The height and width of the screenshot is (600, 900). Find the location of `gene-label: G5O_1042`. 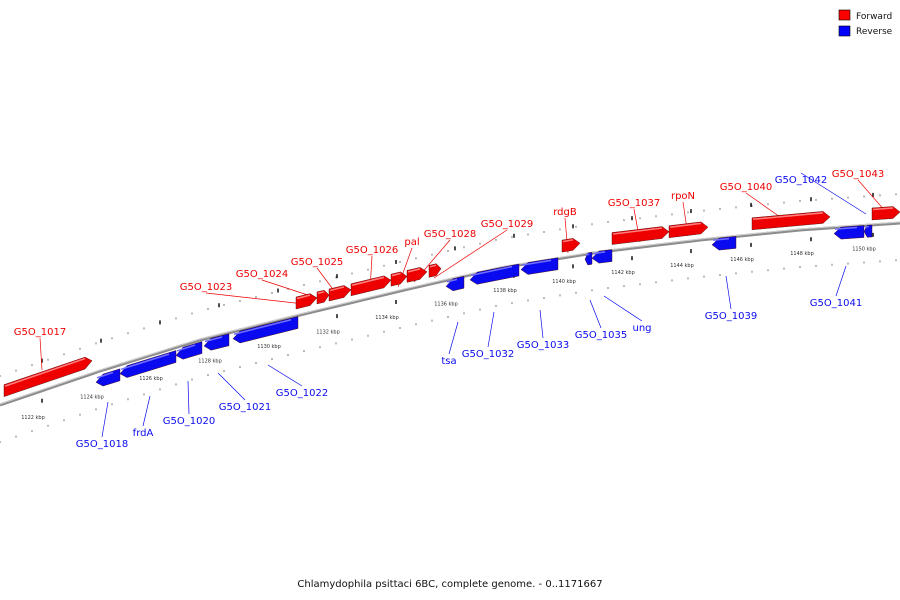

gene-label: G5O_1042 is located at coordinates (801, 180).